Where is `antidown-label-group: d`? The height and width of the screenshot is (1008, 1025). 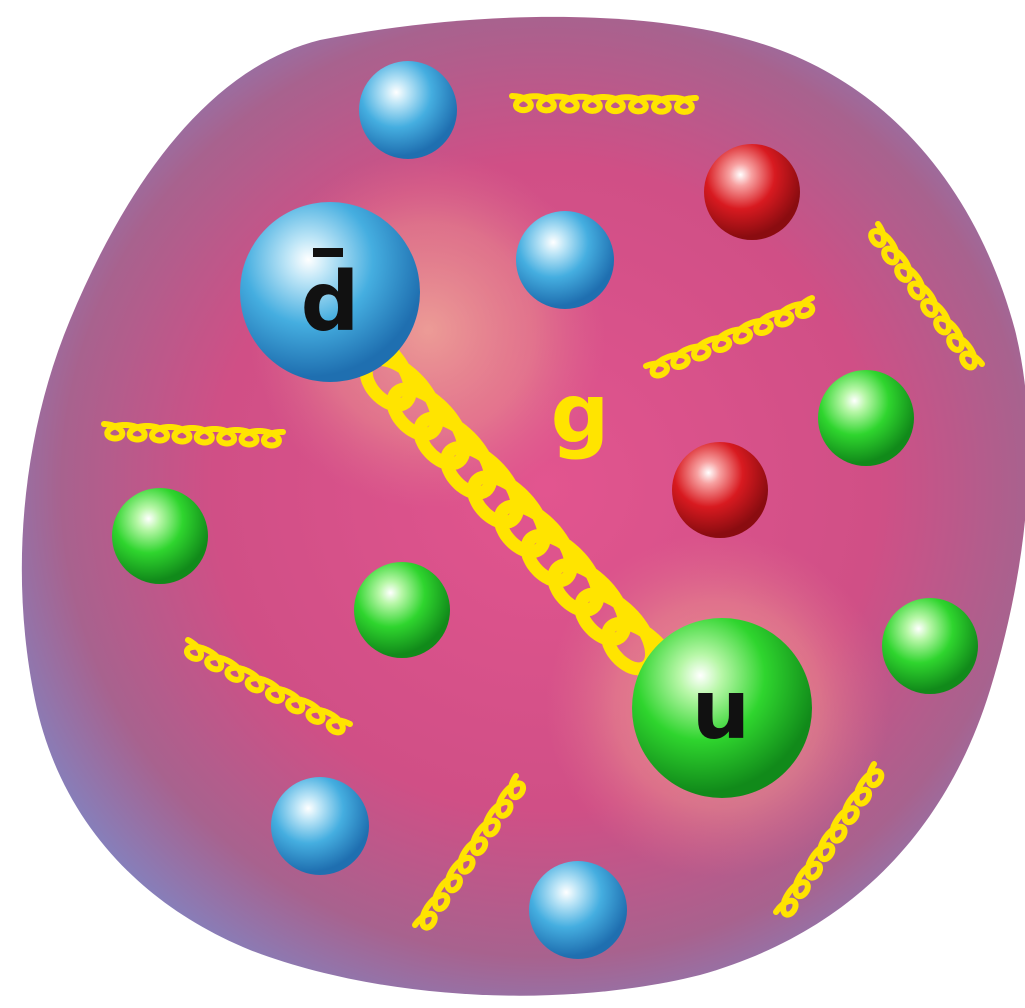 antidown-label-group: d is located at coordinates (330, 299).